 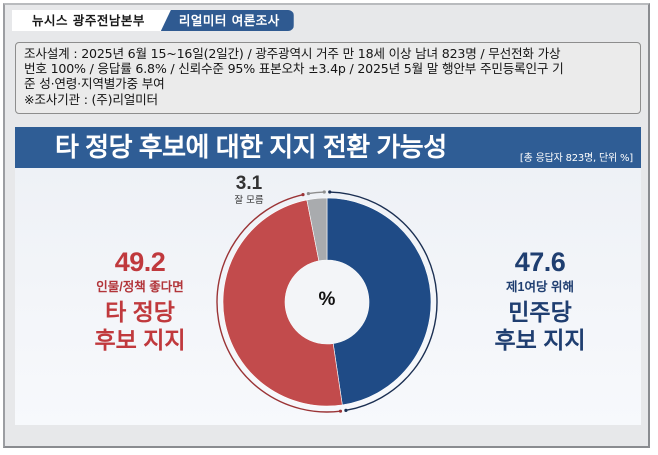 What do you see at coordinates (140, 340) in the screenshot?
I see `other-party-line2: 후보 지지` at bounding box center [140, 340].